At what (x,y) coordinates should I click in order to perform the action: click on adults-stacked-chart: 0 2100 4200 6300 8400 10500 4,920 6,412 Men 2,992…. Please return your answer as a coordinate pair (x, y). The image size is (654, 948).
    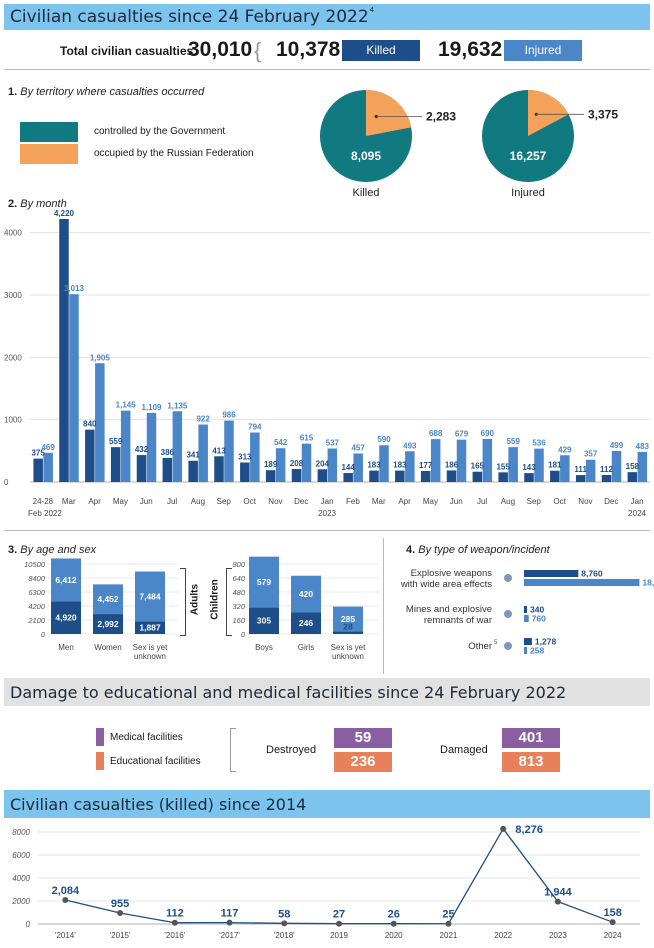
    Looking at the image, I should click on (101, 609).